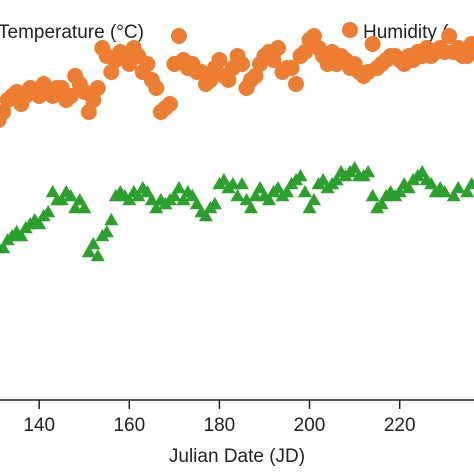  What do you see at coordinates (400, 425) in the screenshot?
I see `x-tick-label: 220` at bounding box center [400, 425].